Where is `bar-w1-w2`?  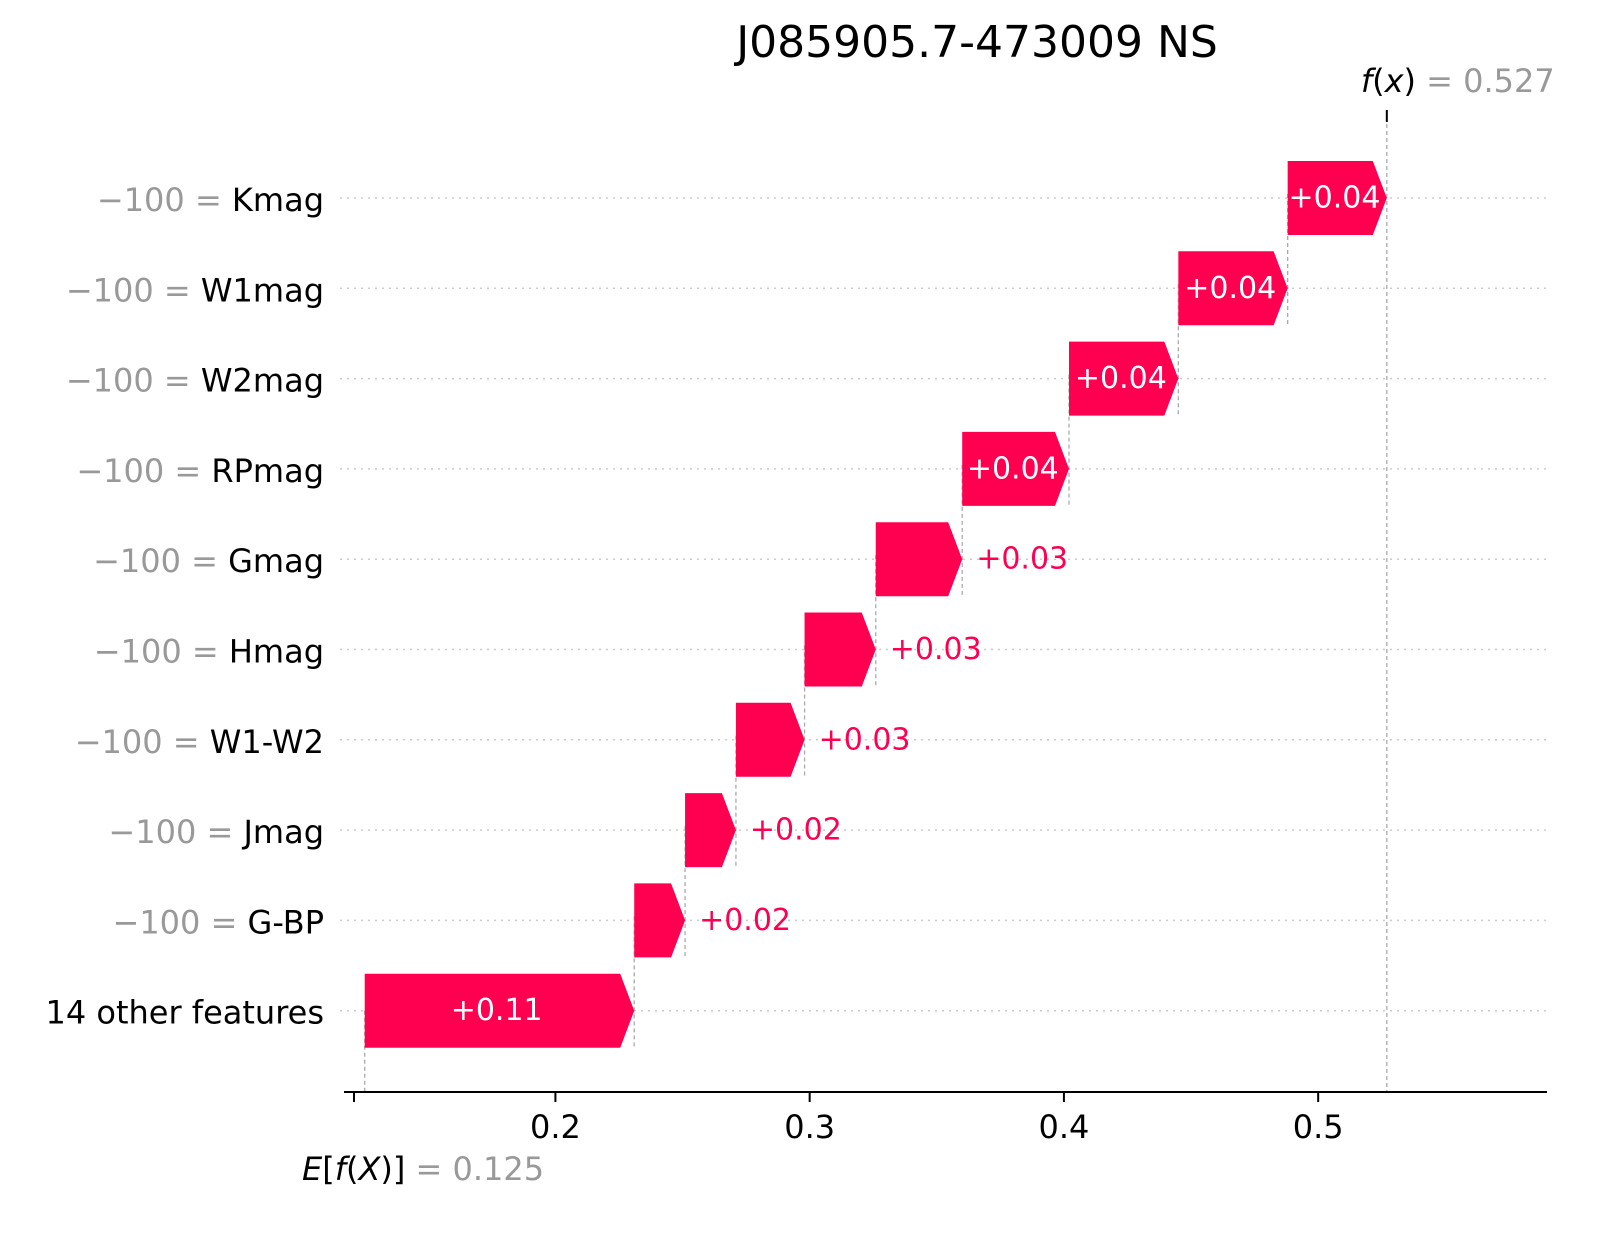
bar-w1-w2 is located at coordinates (770, 739).